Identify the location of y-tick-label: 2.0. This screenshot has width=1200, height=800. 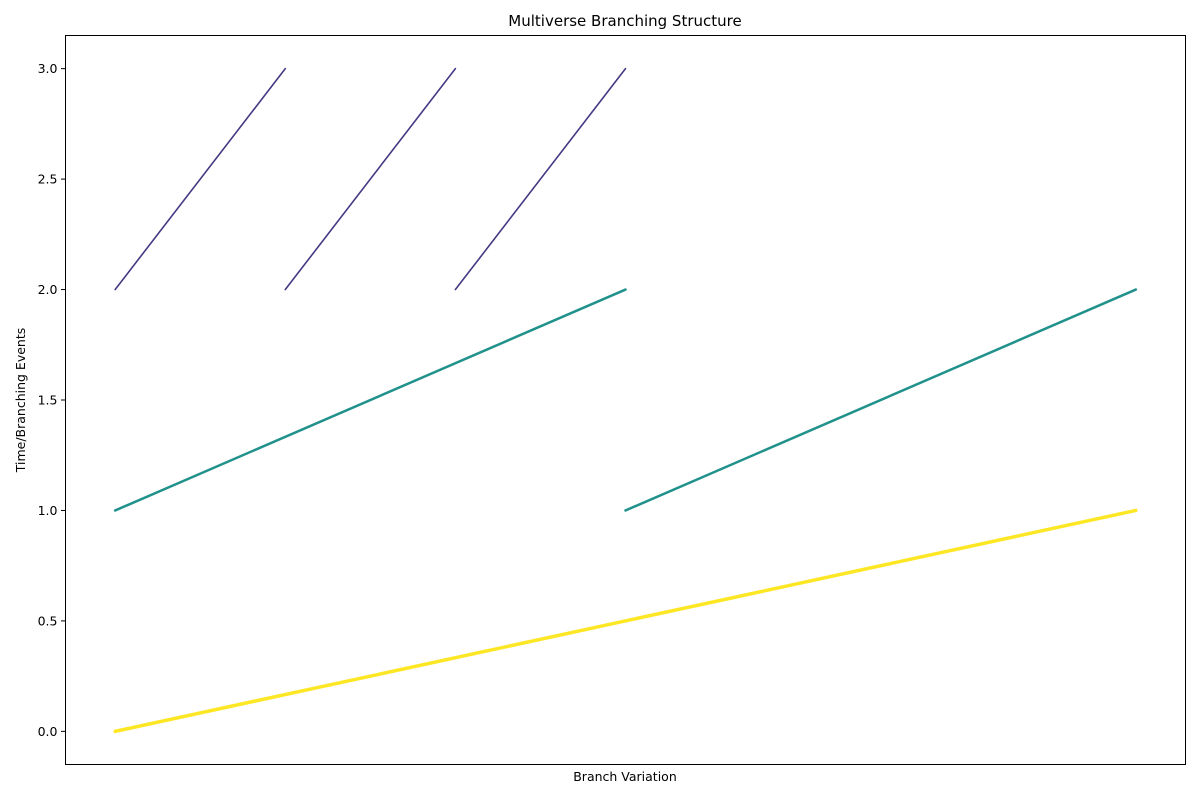
(48, 289).